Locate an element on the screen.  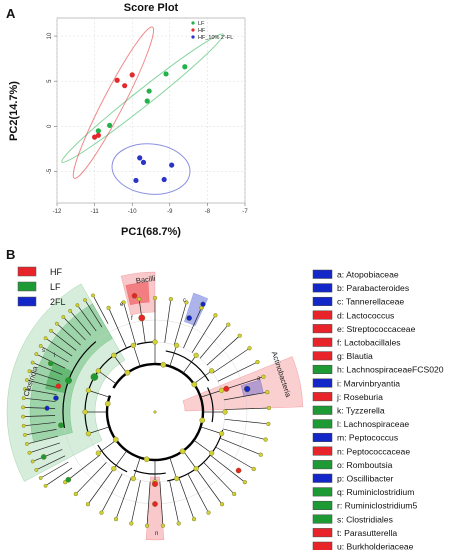
class-node is located at coordinates (182, 451).